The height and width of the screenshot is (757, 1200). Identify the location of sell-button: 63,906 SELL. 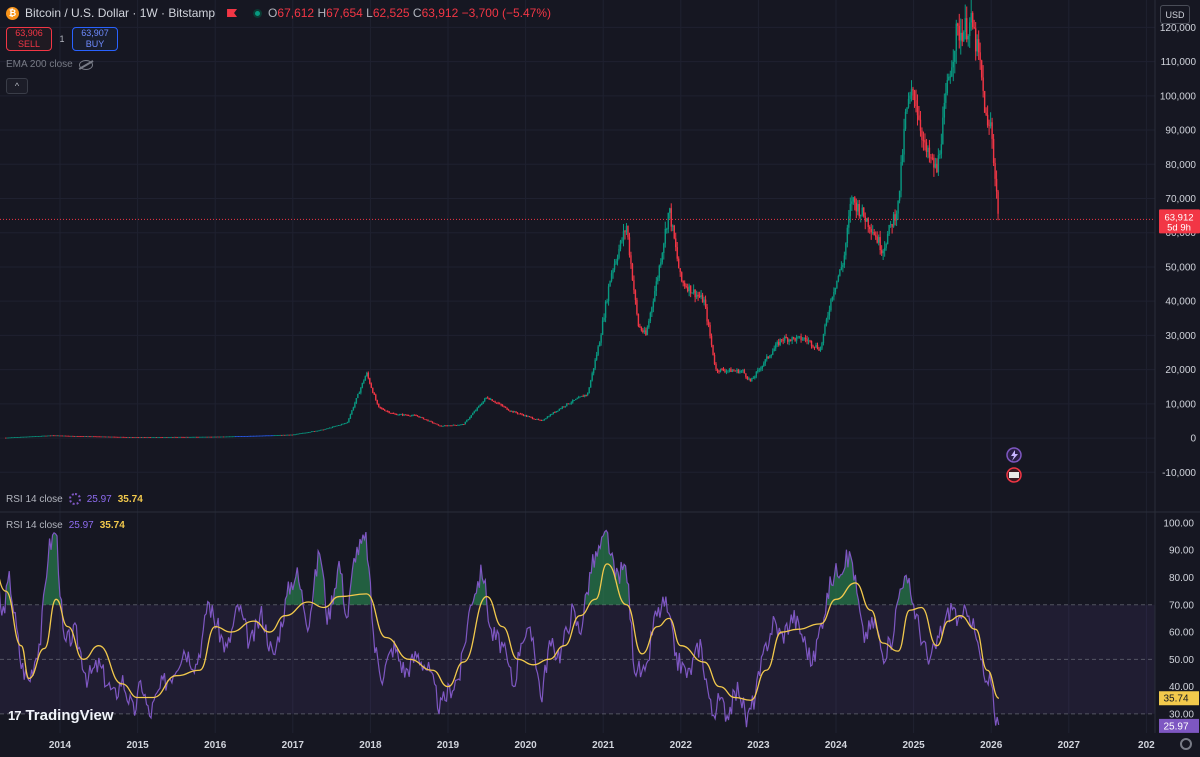
(29, 39).